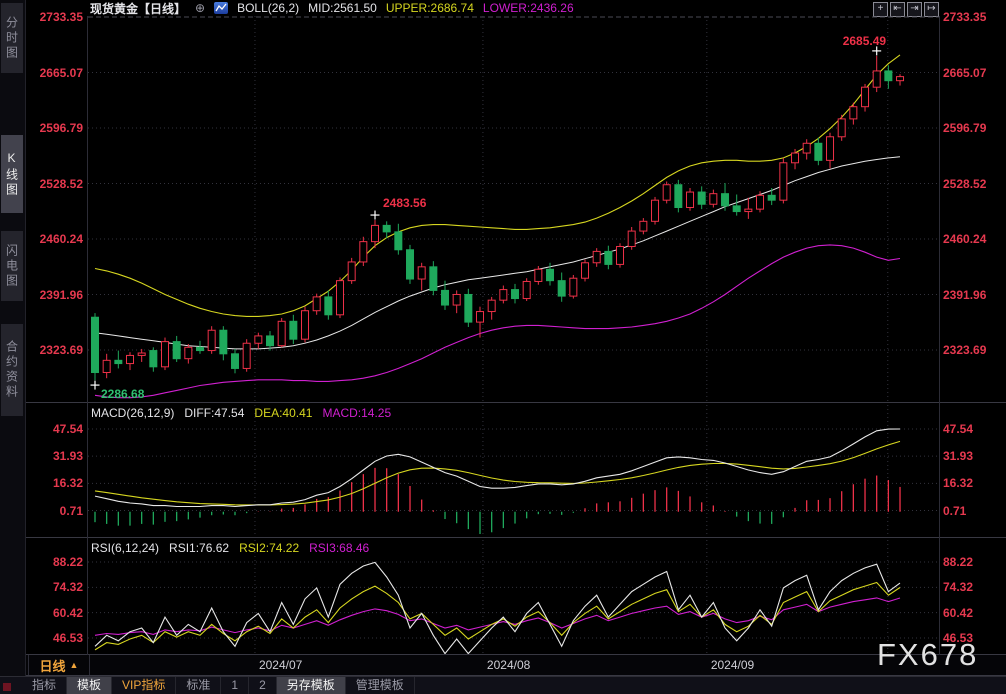  I want to click on toolbar-item: 指标, so click(45, 685).